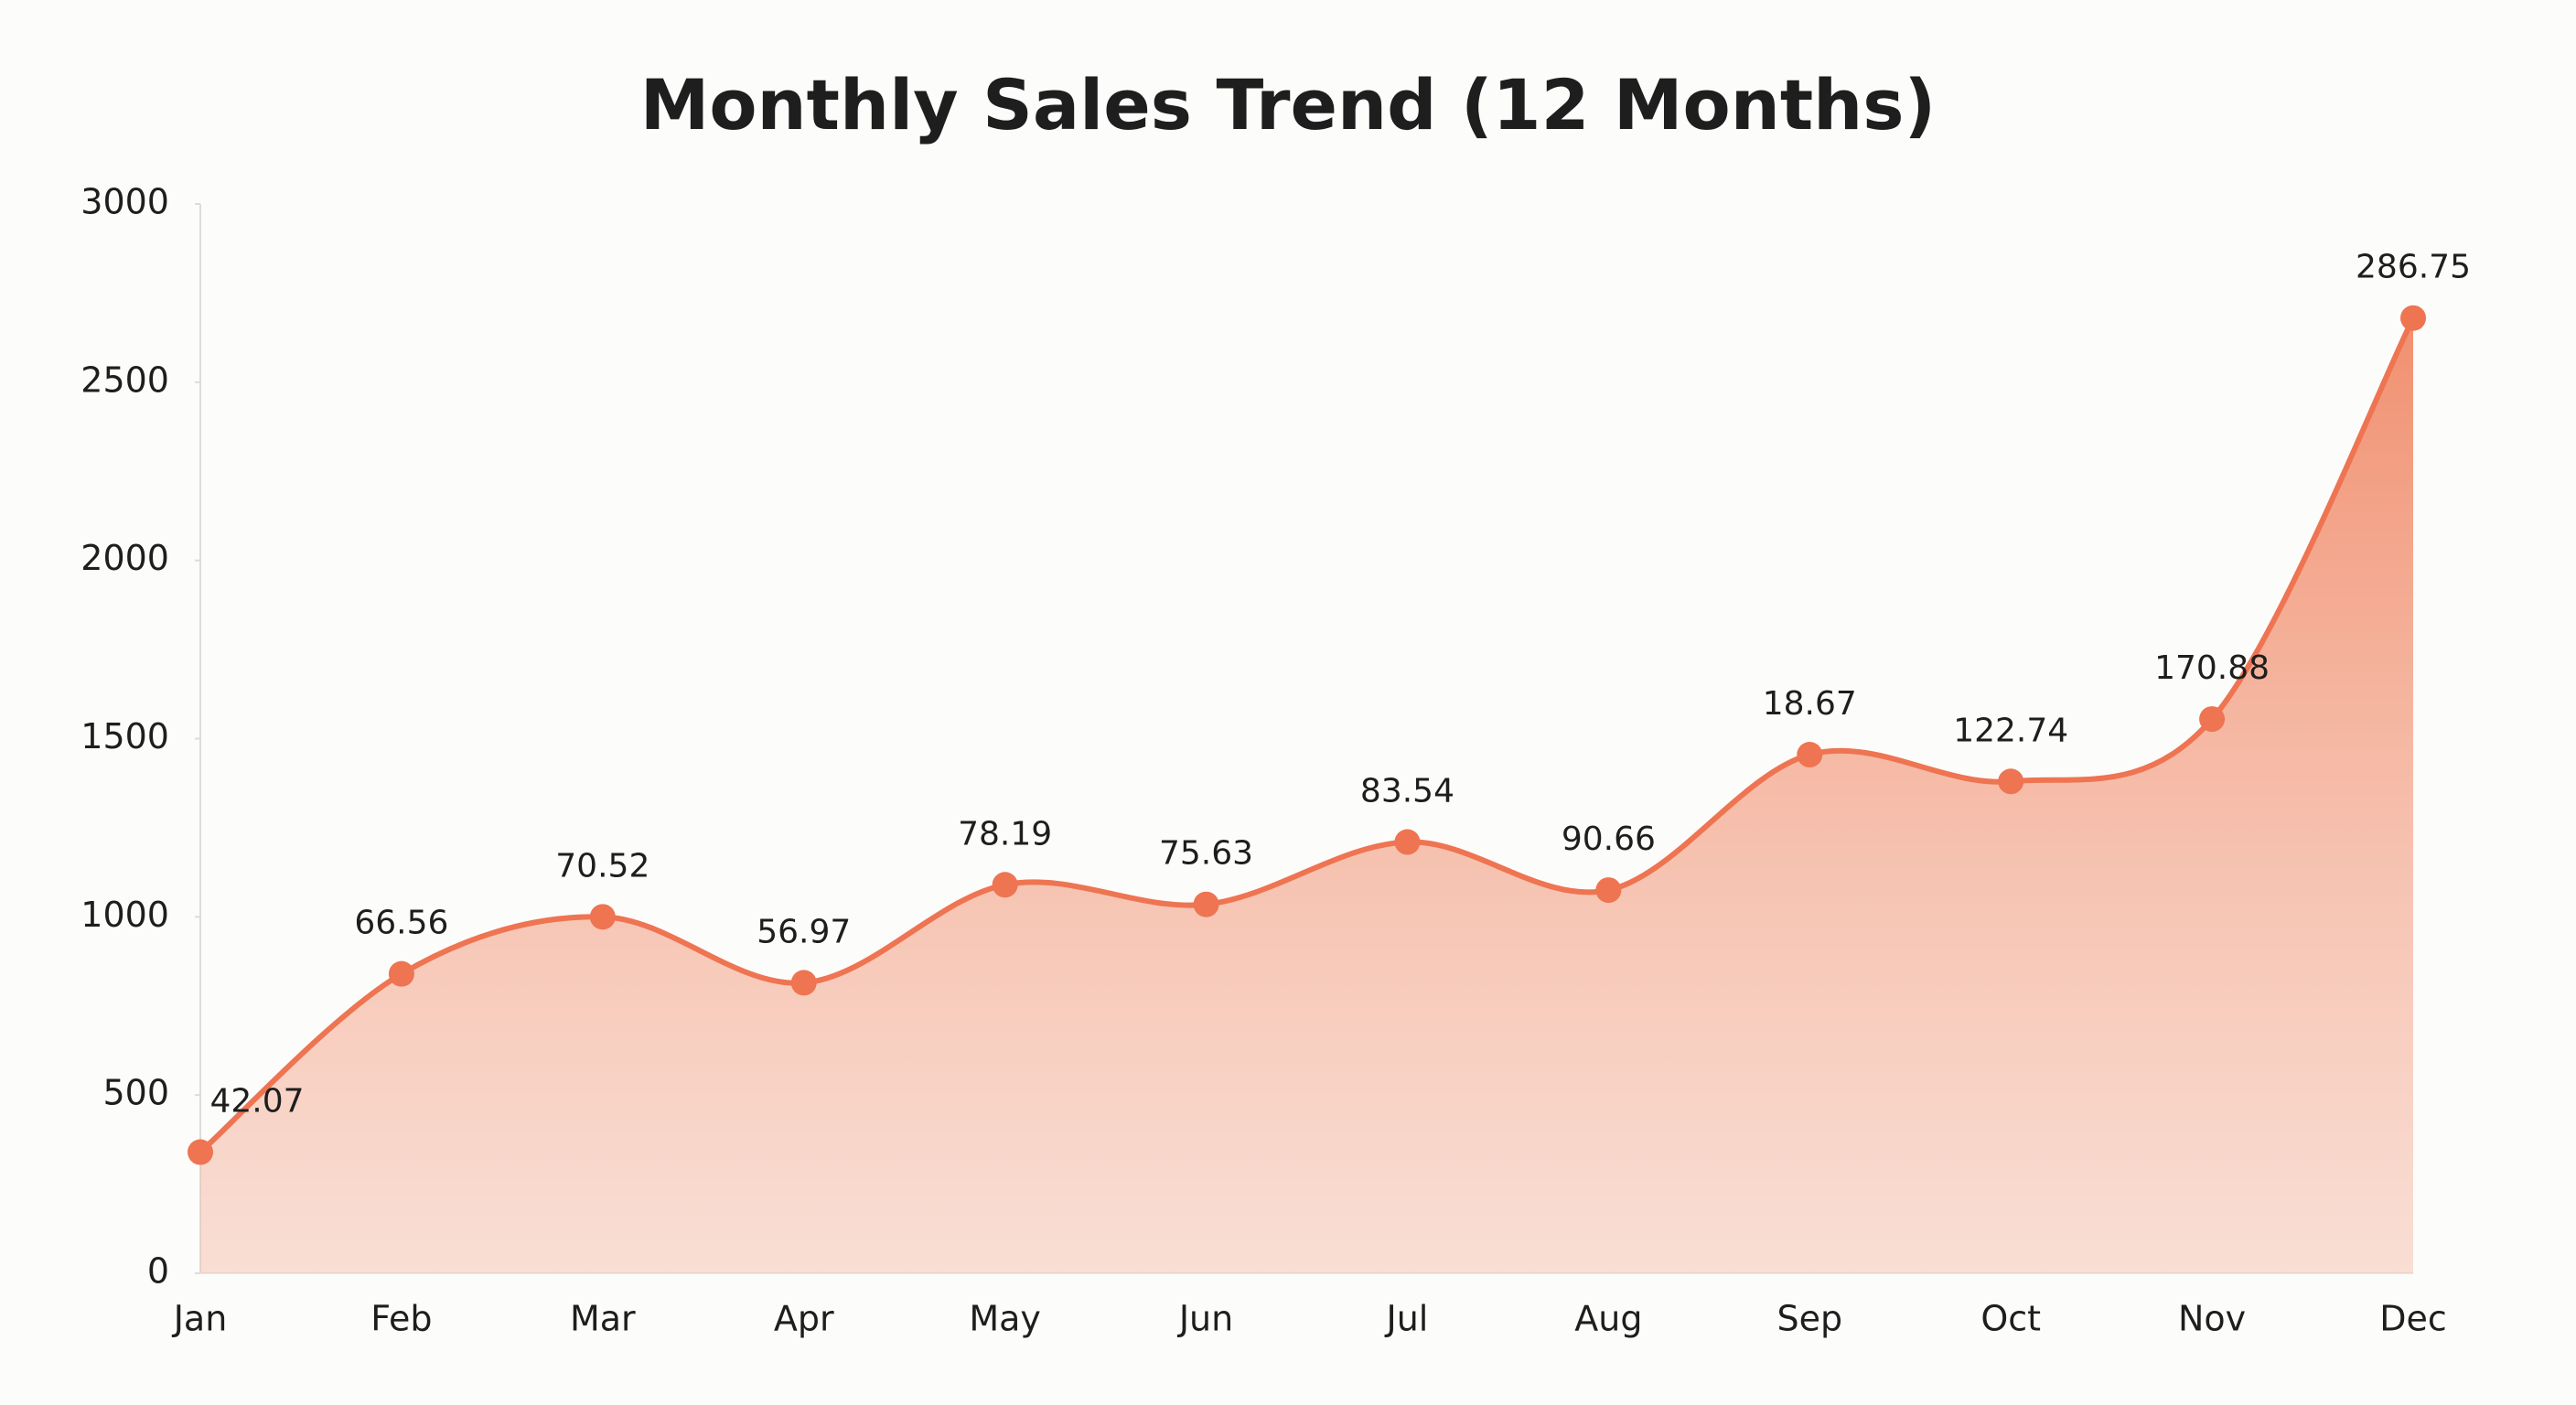 This screenshot has height=1405, width=2576. I want to click on x-tick-label: Apr, so click(804, 1319).